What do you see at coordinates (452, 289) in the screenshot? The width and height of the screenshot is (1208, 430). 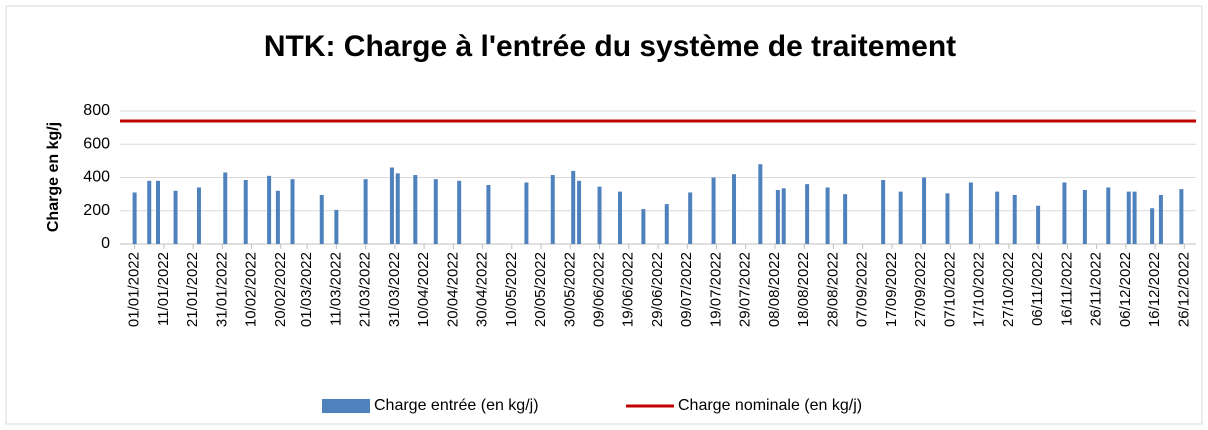 I see `x-tick-label: 20/04/2022` at bounding box center [452, 289].